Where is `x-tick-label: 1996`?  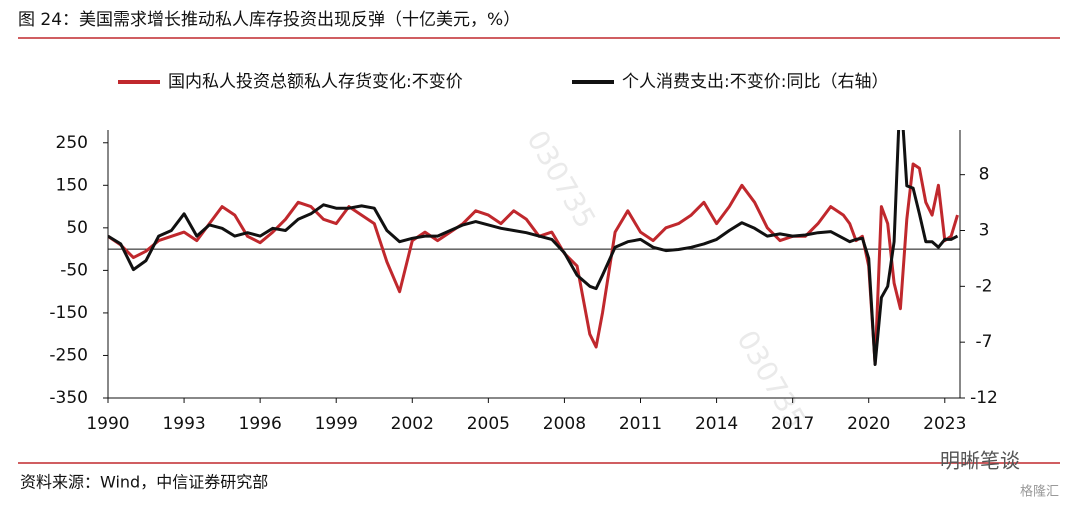
x-tick-label: 1996 is located at coordinates (260, 424).